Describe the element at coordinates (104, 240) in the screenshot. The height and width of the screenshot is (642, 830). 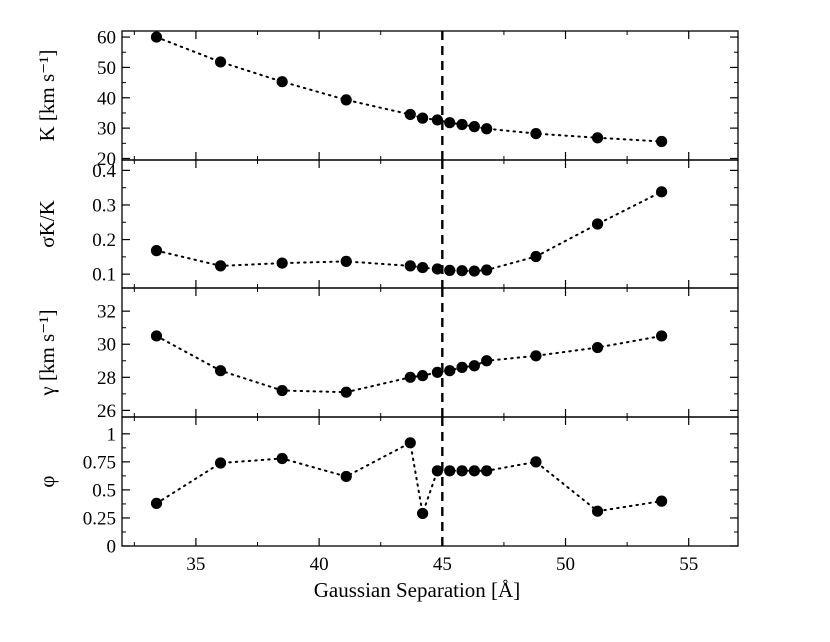
I see `y-tick-label: 0.2` at that location.